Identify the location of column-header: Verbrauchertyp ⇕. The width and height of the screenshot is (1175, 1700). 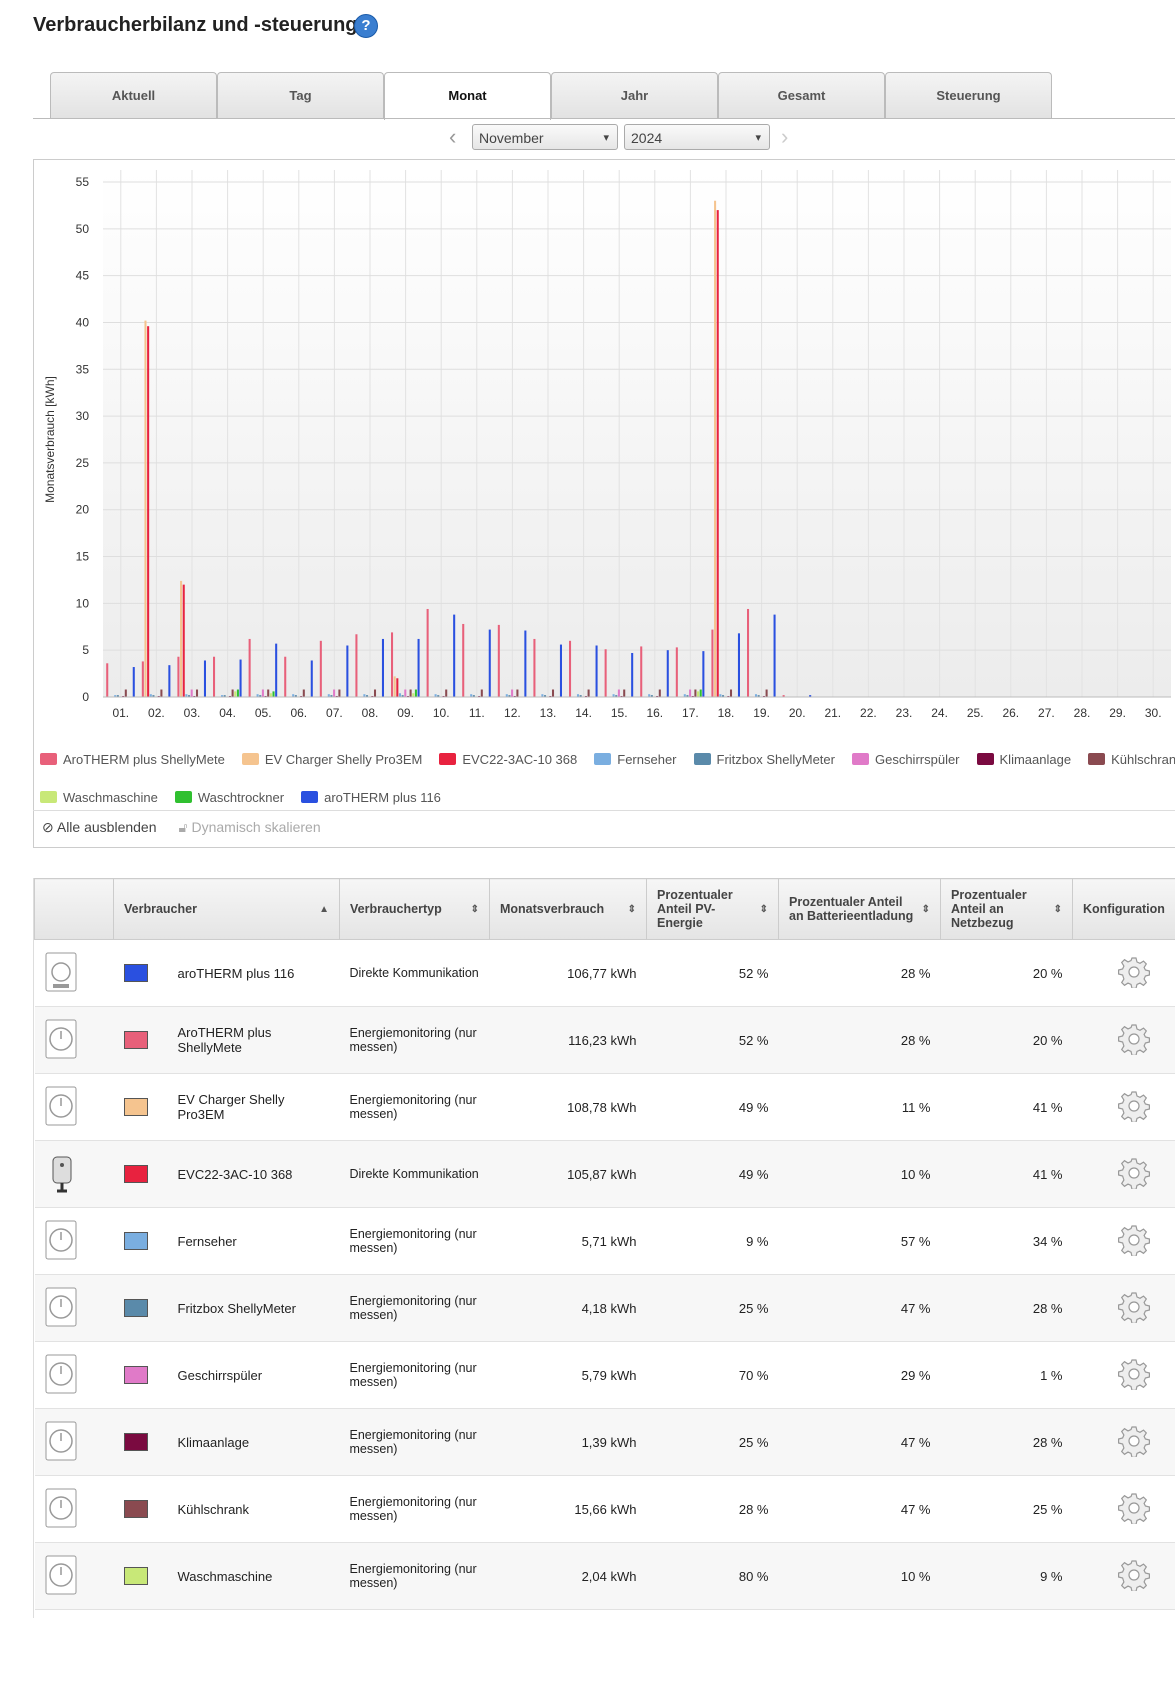
(414, 909).